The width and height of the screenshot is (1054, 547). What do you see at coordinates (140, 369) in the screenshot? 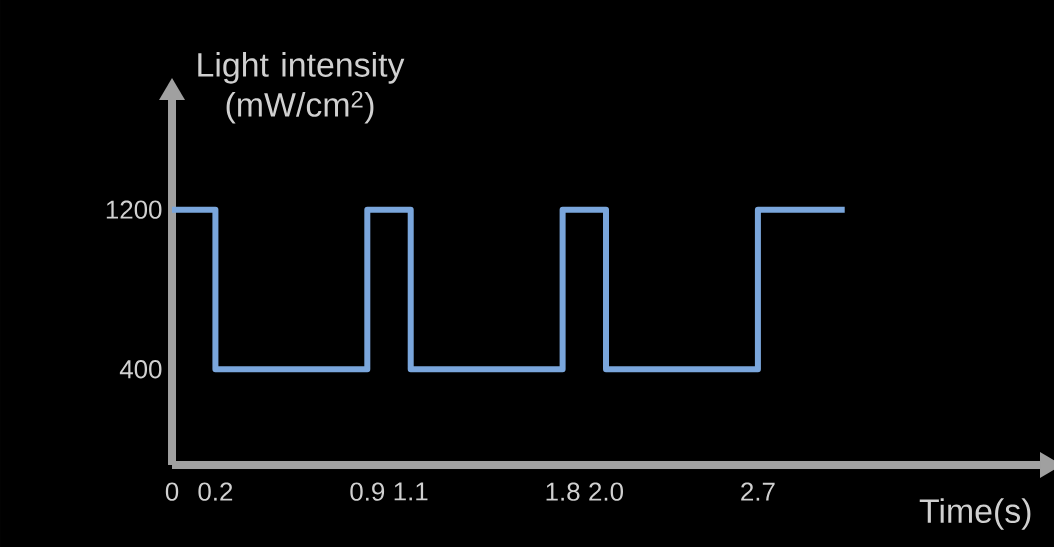
I see `y-tick-label: 400` at bounding box center [140, 369].